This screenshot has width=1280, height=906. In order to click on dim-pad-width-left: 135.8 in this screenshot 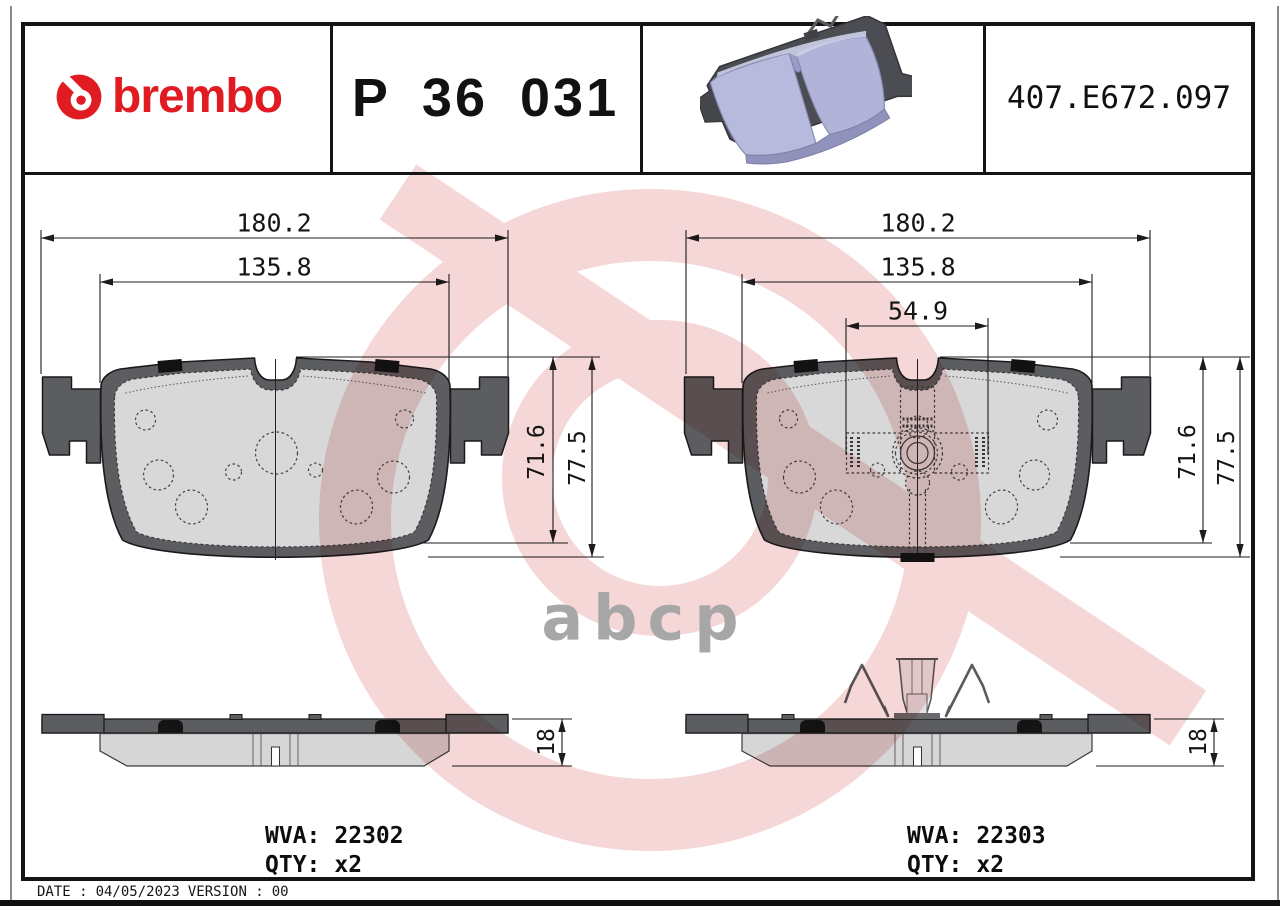, I will do `click(274, 267)`.